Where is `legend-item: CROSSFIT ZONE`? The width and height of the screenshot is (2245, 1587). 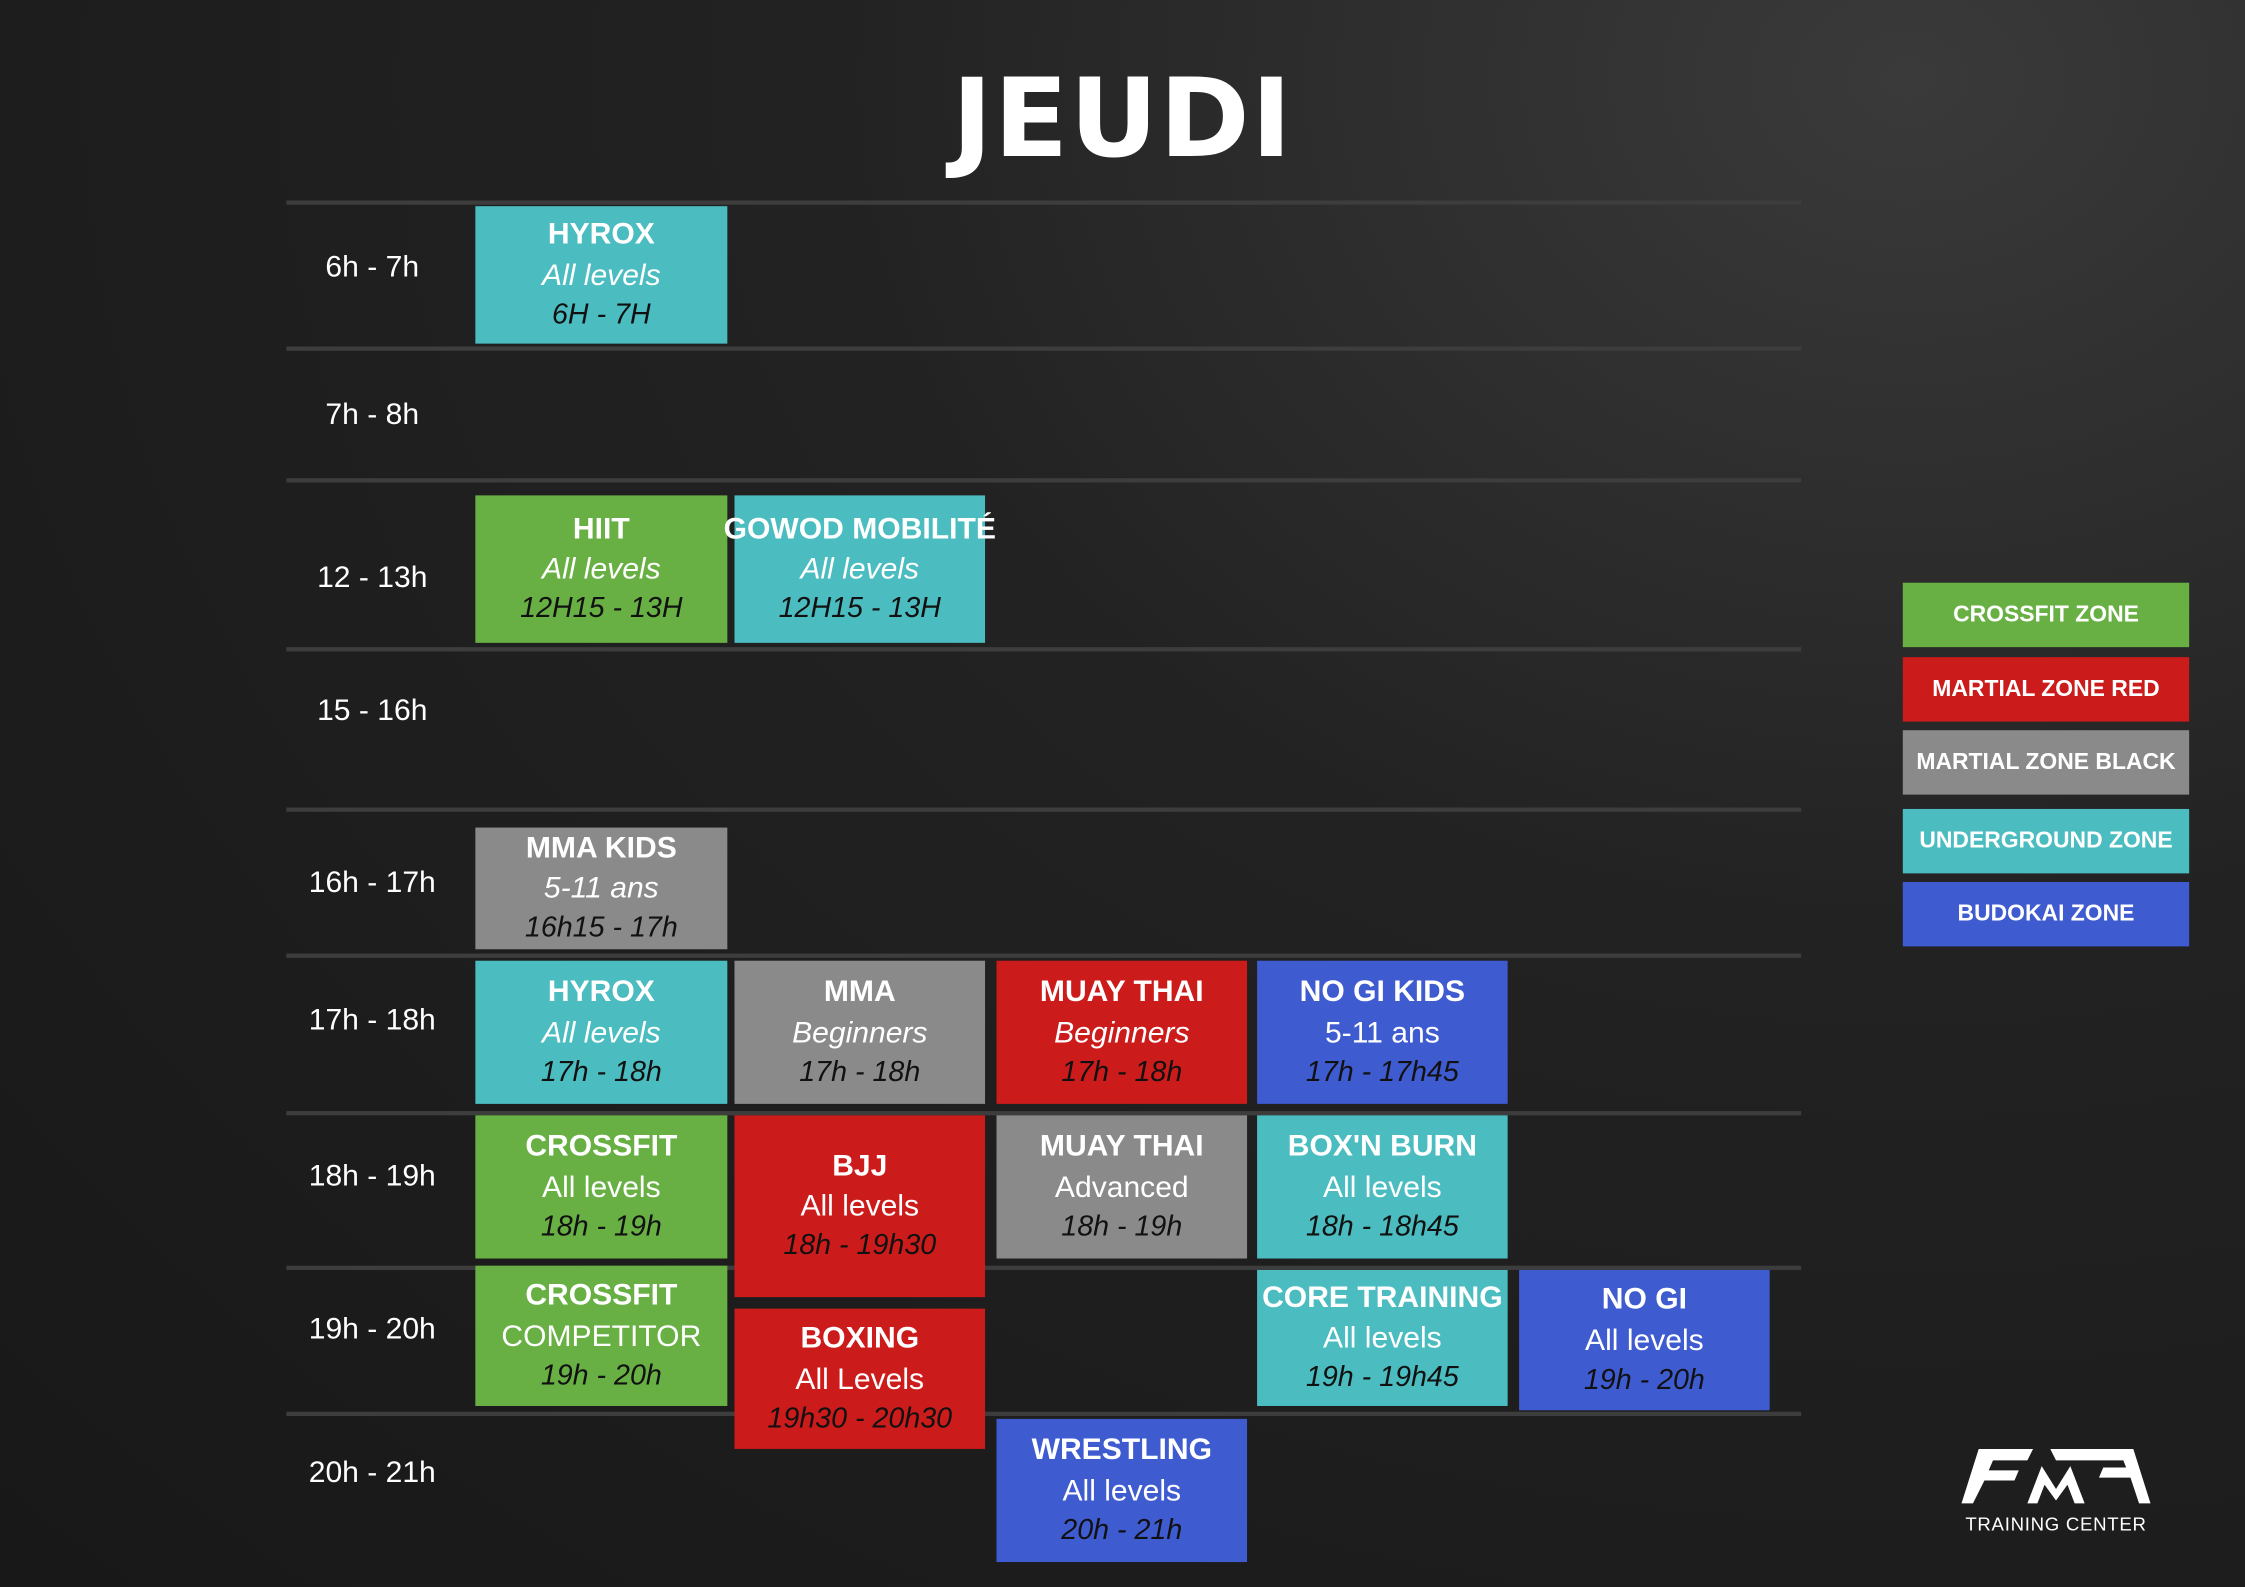
legend-item: CROSSFIT ZONE is located at coordinates (2046, 615).